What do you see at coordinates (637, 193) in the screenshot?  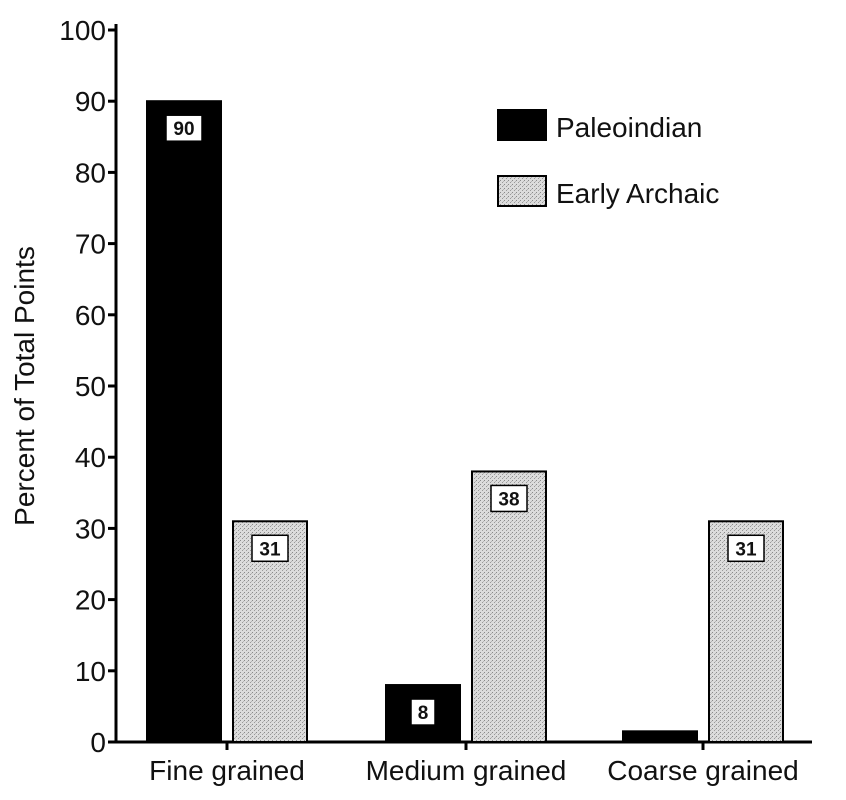 I see `legend-label-early-archaic: Early Archaic` at bounding box center [637, 193].